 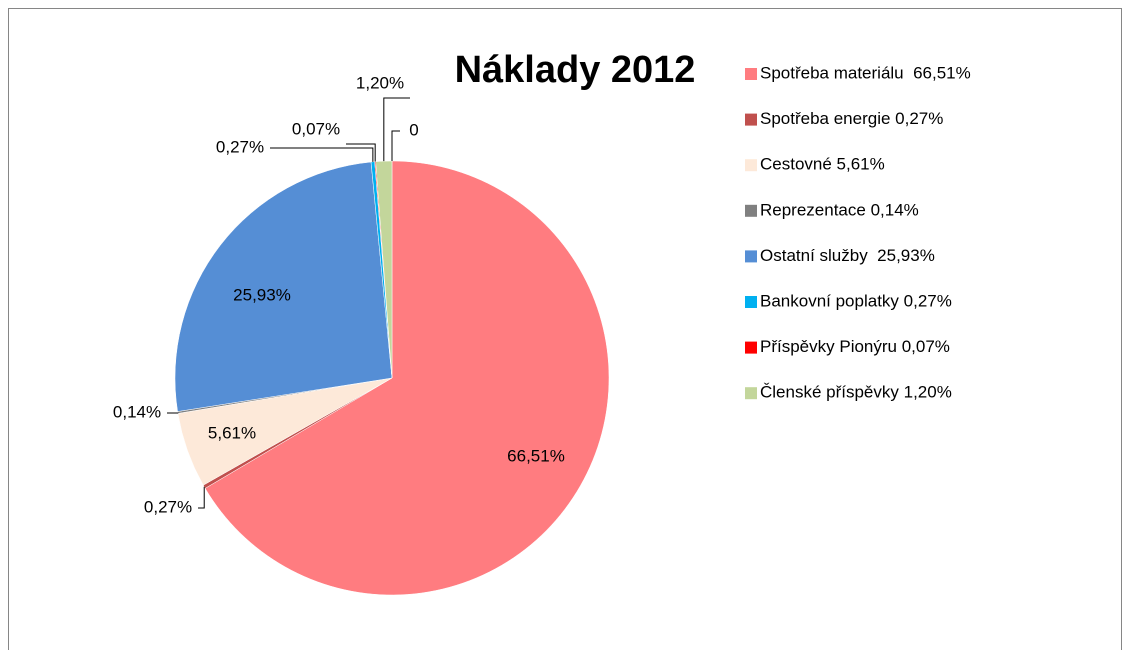 I want to click on legend-label: Spotřeba energie 0,27%, so click(x=851, y=118).